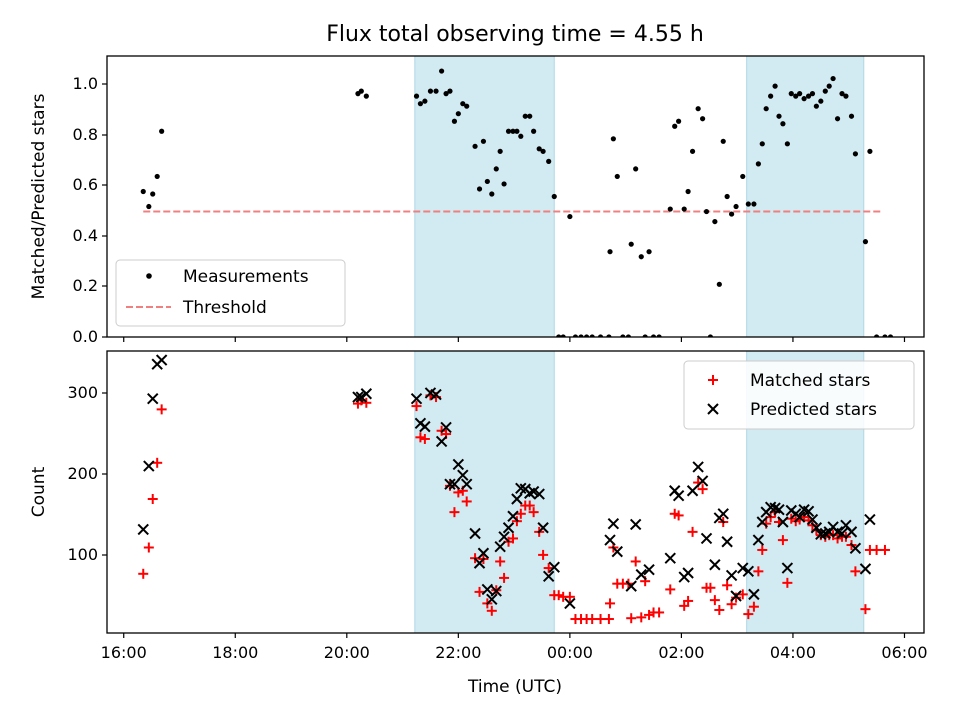 The width and height of the screenshot is (960, 720). Describe the element at coordinates (458, 652) in the screenshot. I see `x-tick-label: 22:00` at that location.